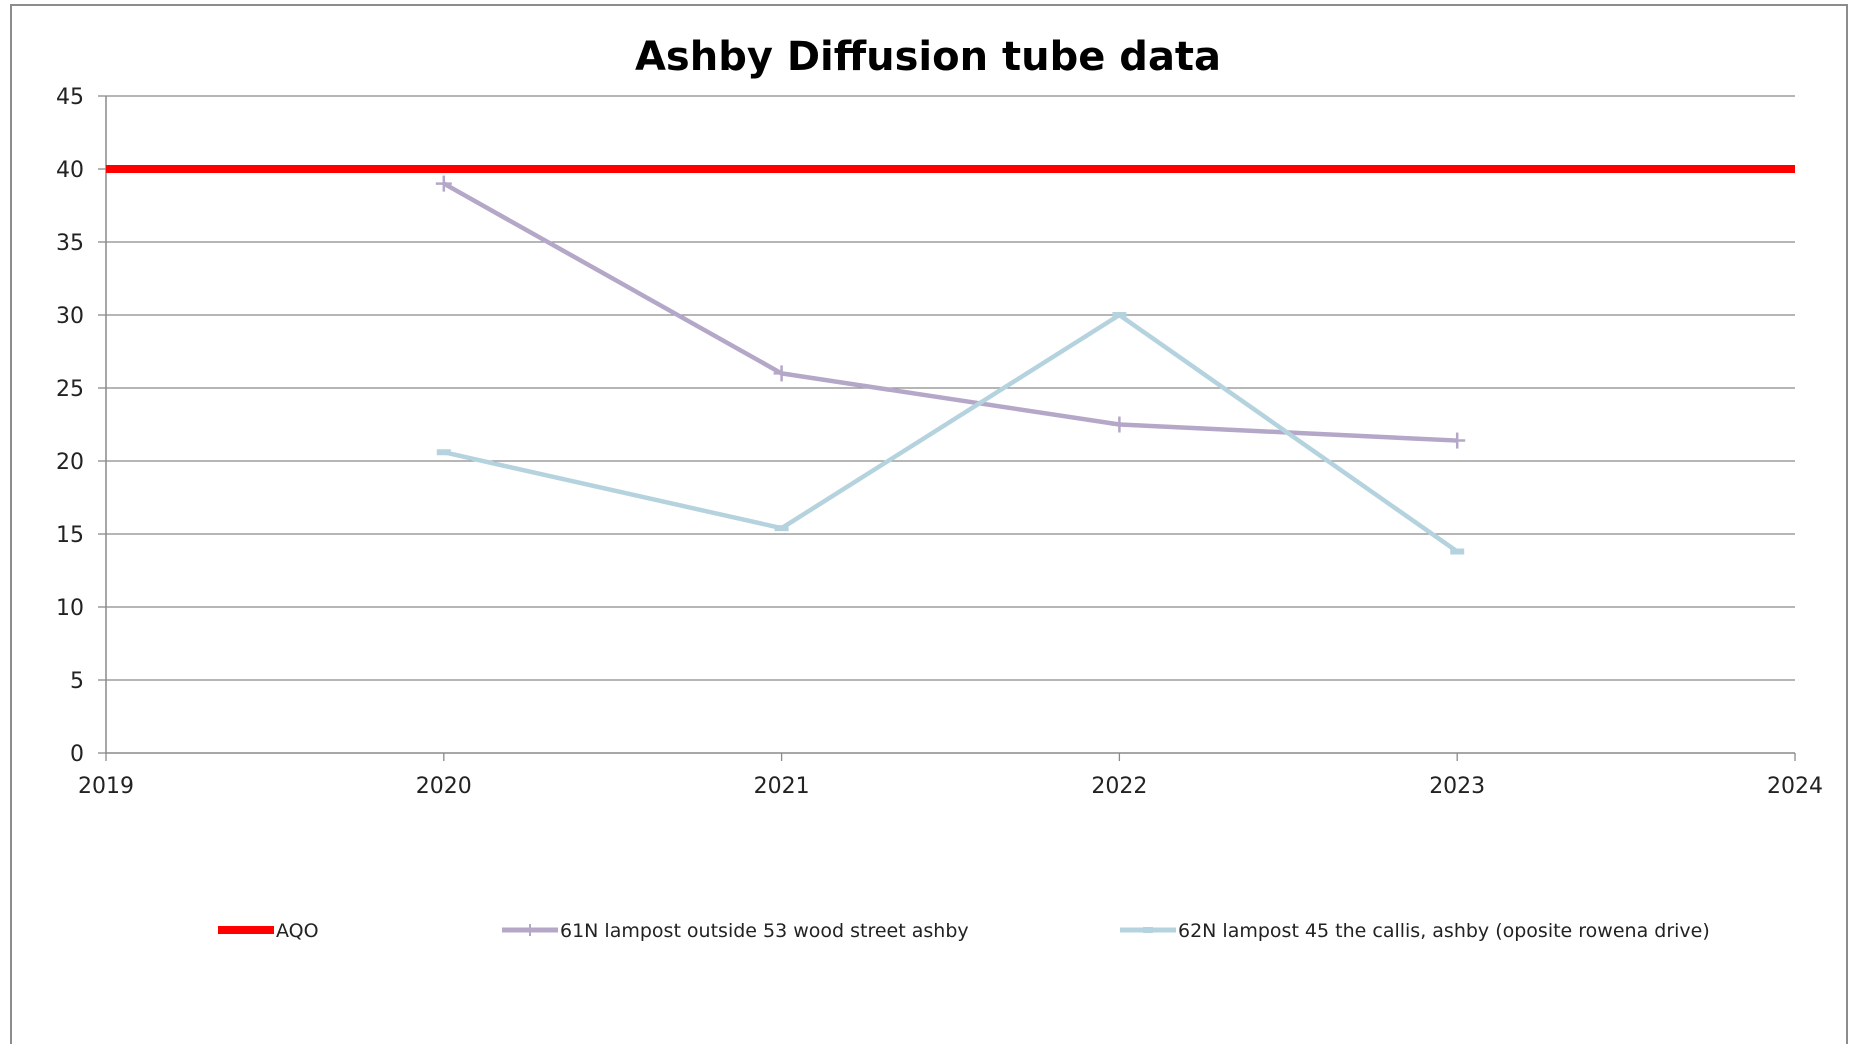 The image size is (1852, 1044). Describe the element at coordinates (928, 57) in the screenshot. I see `chart-title: Ashby Diffusion tube data` at that location.